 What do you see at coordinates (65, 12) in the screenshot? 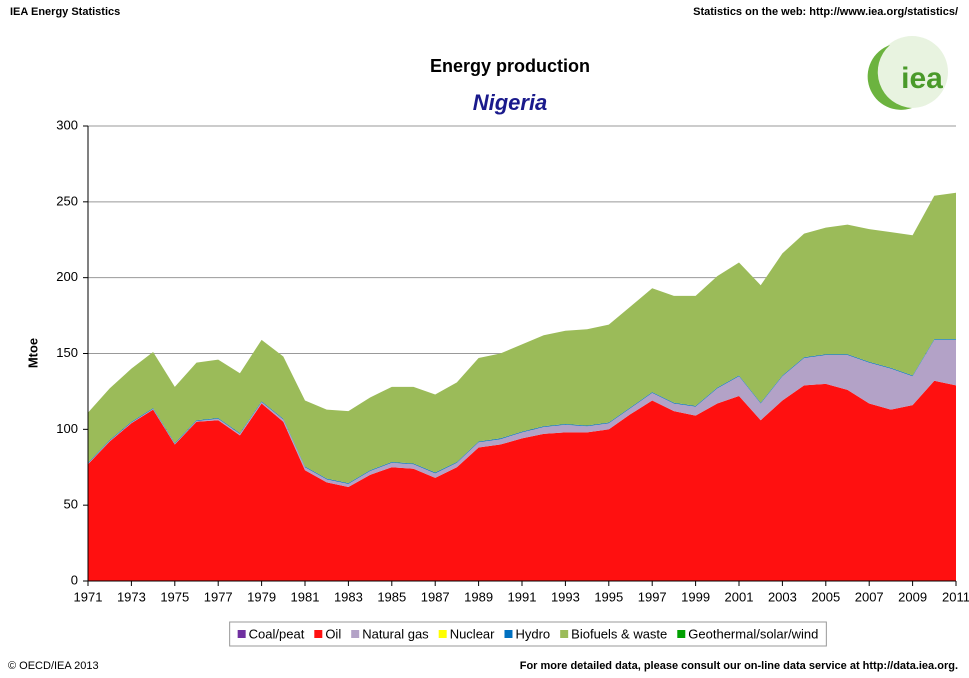
I see `header-left: IEA Energy Statistics` at bounding box center [65, 12].